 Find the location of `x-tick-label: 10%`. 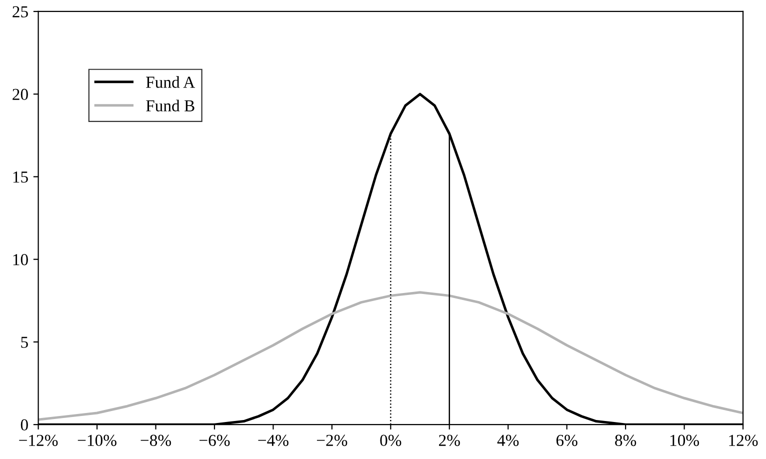

x-tick-label: 10% is located at coordinates (684, 440).